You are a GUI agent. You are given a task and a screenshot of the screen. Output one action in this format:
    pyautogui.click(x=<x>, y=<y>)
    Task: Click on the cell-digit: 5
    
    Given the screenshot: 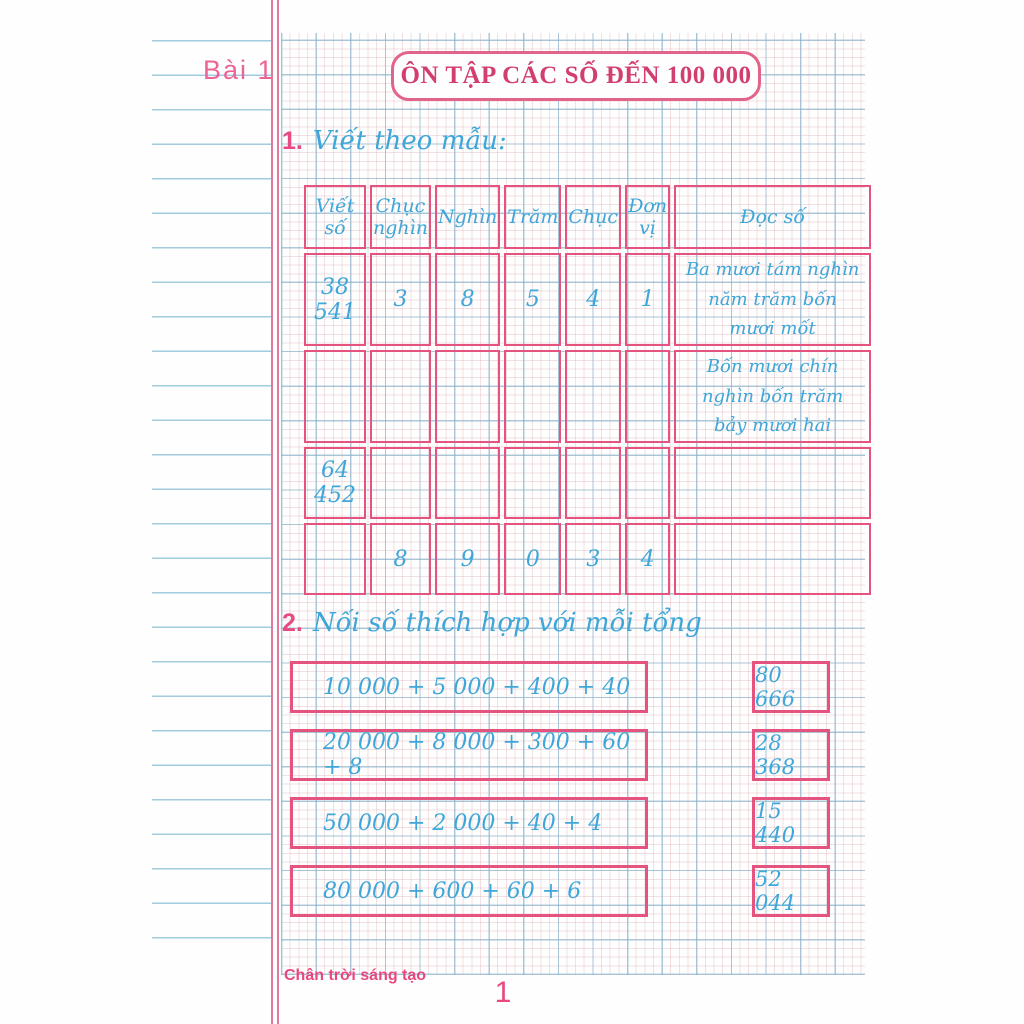 What is the action you would take?
    pyautogui.click(x=533, y=300)
    